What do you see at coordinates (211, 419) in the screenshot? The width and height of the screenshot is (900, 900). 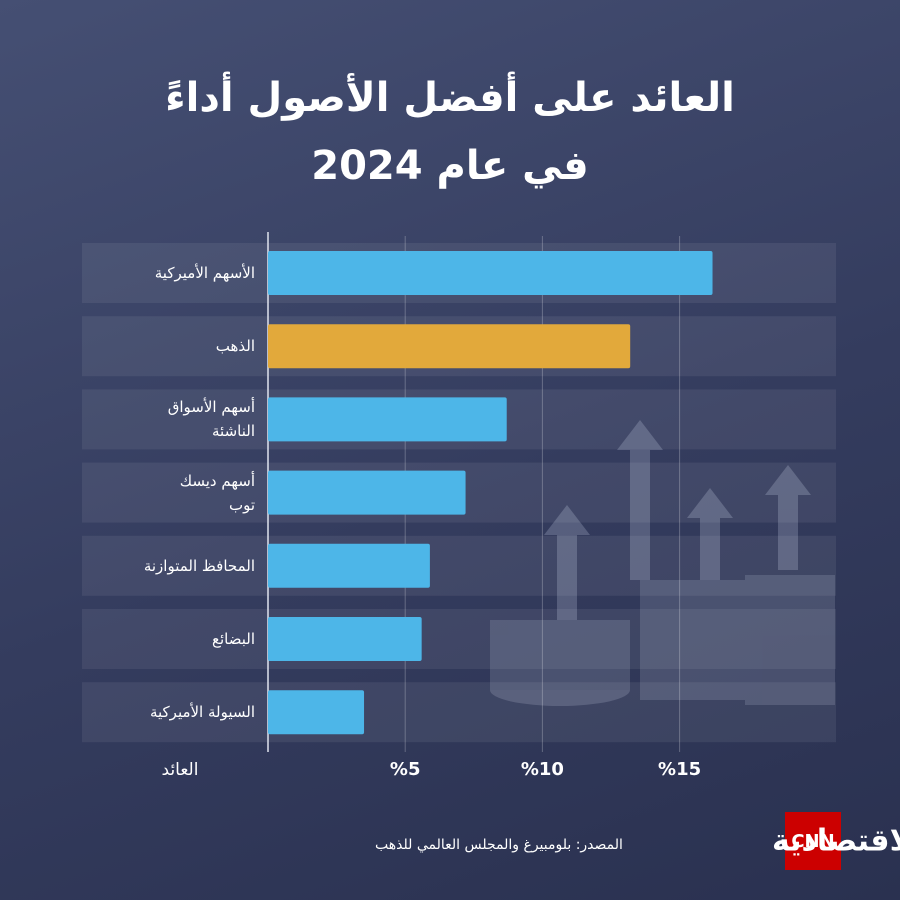 I see `category-label: أسهم الأسواق الناشئة` at bounding box center [211, 419].